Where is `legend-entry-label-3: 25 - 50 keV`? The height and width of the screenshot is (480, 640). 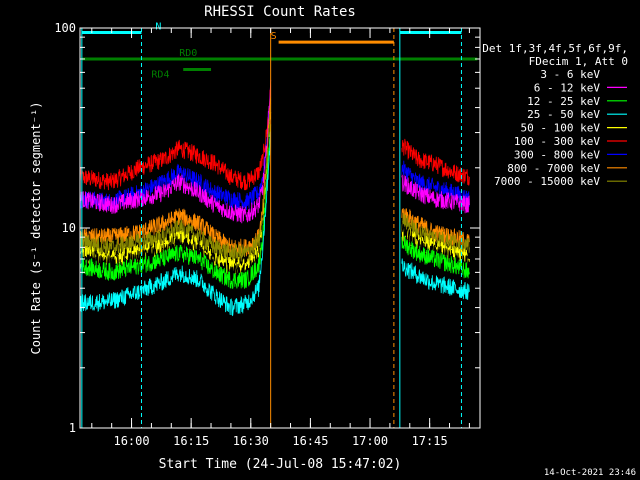
legend-entry-label-3: 25 - 50 keV is located at coordinates (563, 114).